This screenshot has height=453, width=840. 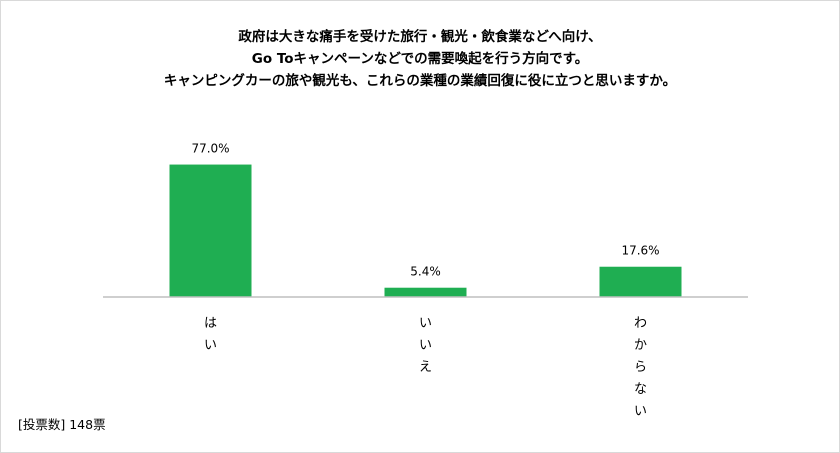 What do you see at coordinates (210, 149) in the screenshot?
I see `data-label-1: 77.0%` at bounding box center [210, 149].